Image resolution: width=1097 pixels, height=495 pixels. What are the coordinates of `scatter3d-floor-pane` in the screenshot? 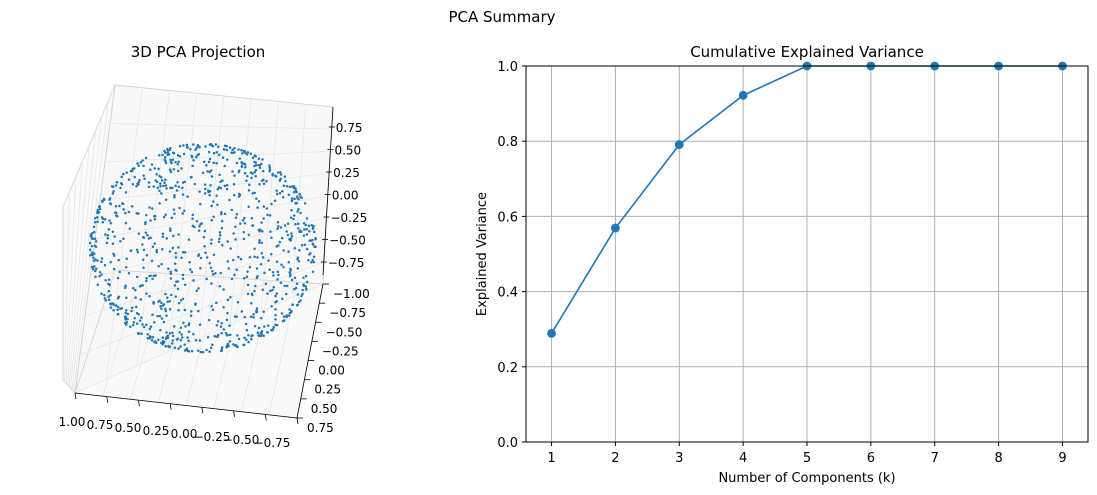 It's located at (199, 344).